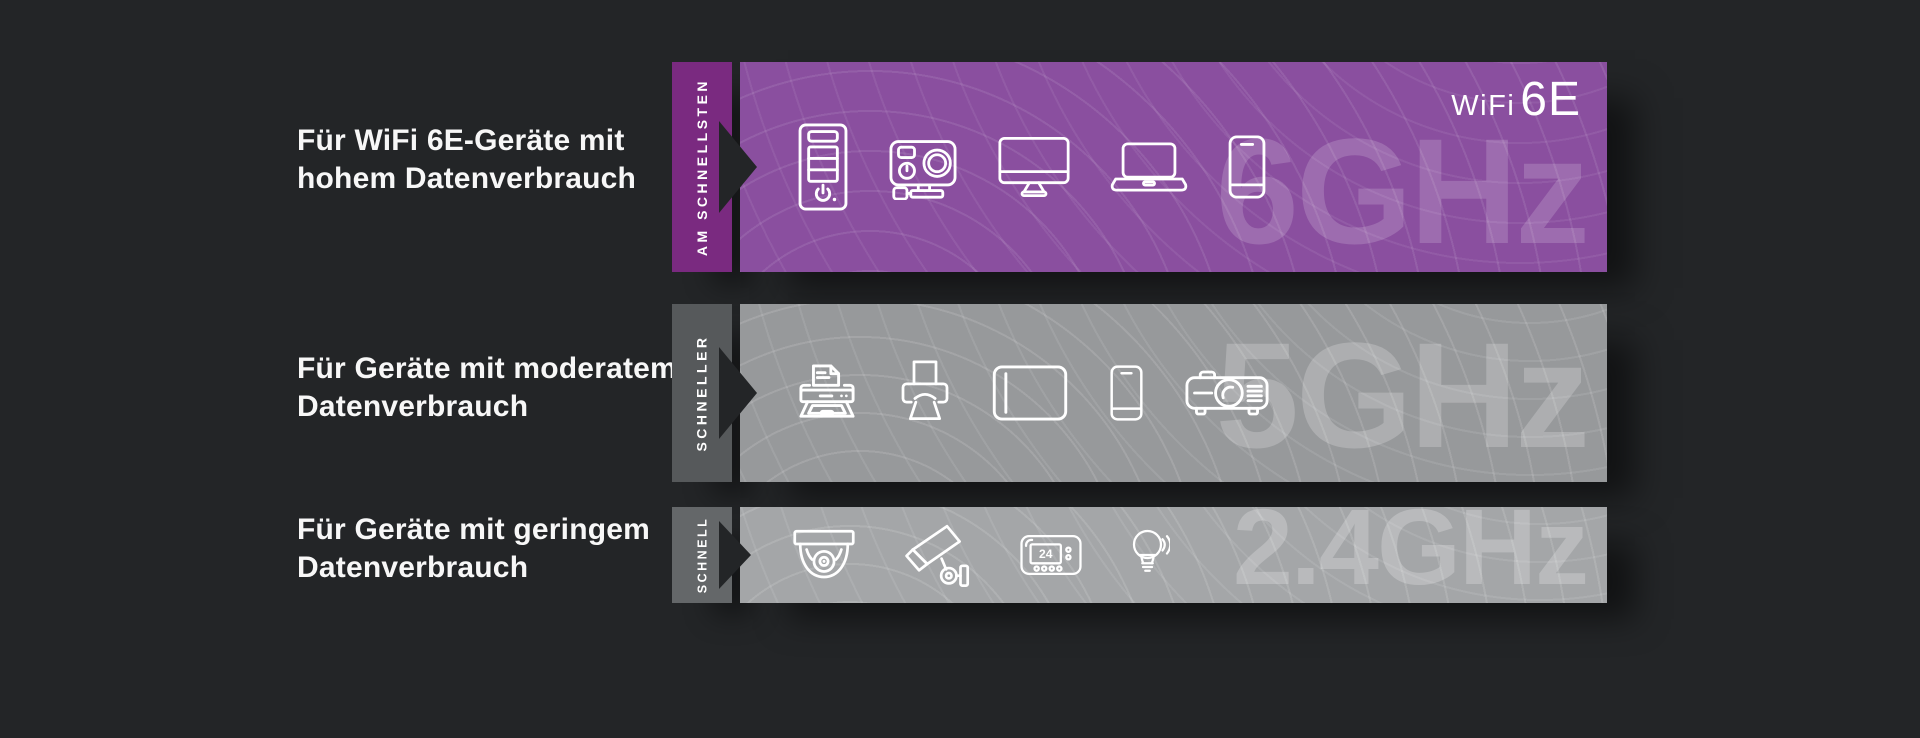 The width and height of the screenshot is (1920, 738). I want to click on device-icons-24ghz: 24, so click(955, 555).